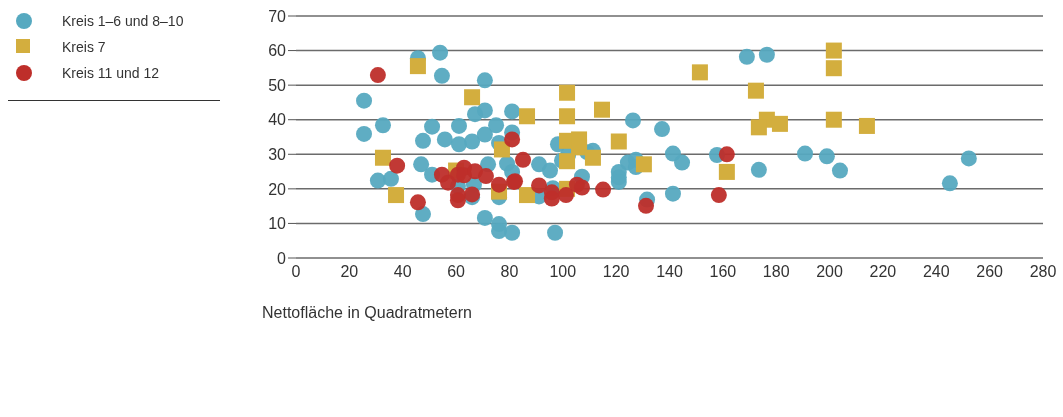 This screenshot has height=417, width=1063. Describe the element at coordinates (990, 272) in the screenshot. I see `x-tick-label: 260` at that location.